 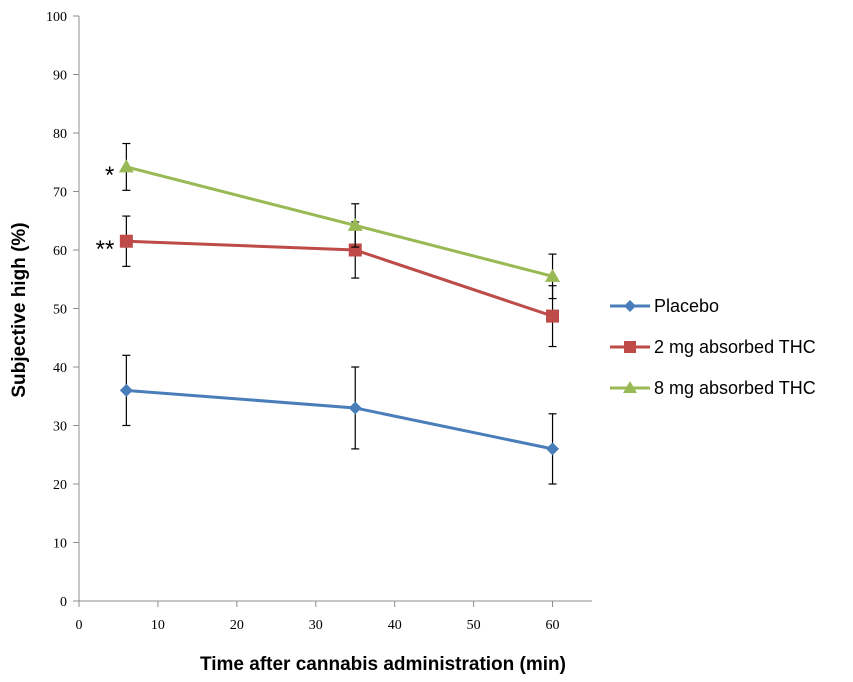 I want to click on y-tick-label: 90, so click(x=60, y=76).